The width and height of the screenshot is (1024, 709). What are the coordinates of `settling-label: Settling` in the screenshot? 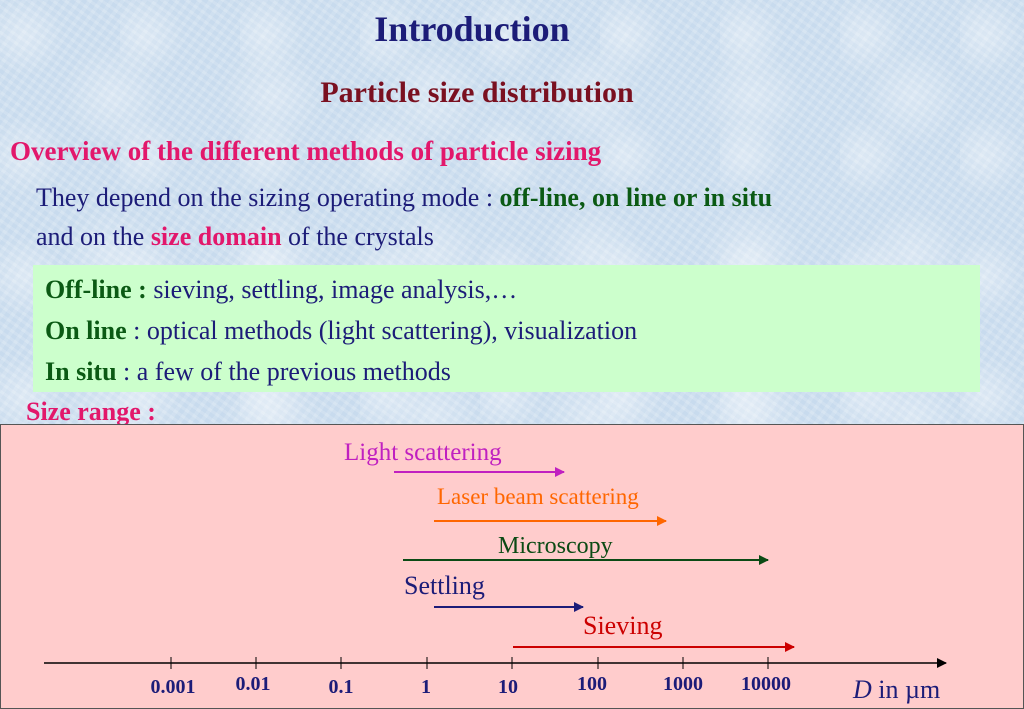 It's located at (444, 585).